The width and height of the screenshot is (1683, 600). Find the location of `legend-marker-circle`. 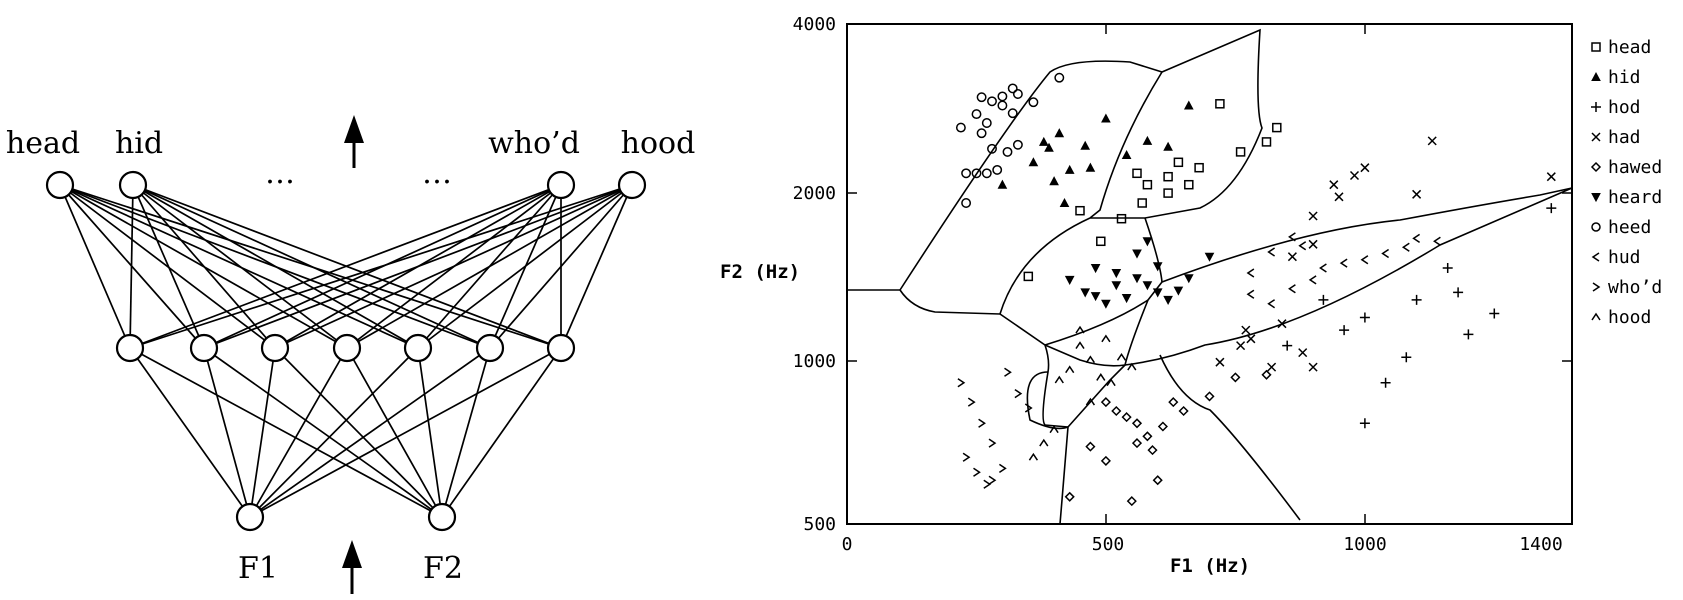

legend-marker-circle is located at coordinates (1596, 227).